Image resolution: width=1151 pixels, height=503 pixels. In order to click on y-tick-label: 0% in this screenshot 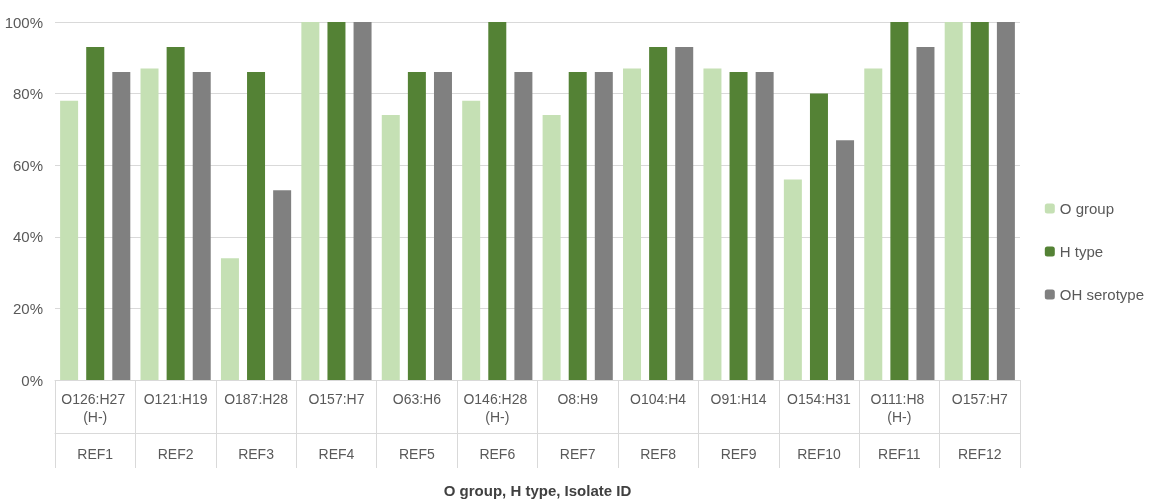, I will do `click(32, 380)`.